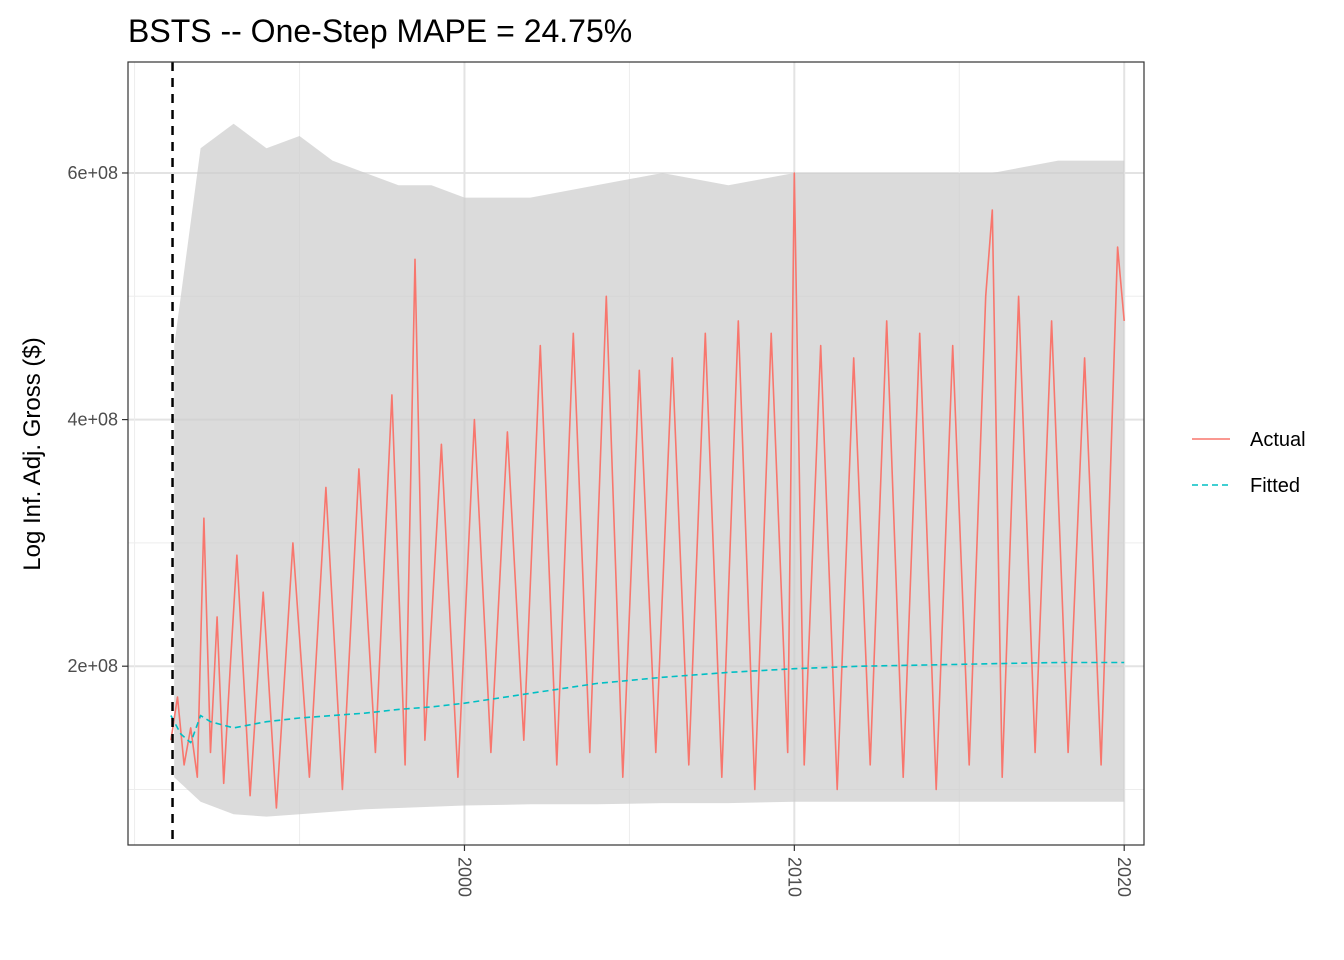  I want to click on x-tick-label: 2020, so click(1124, 877).